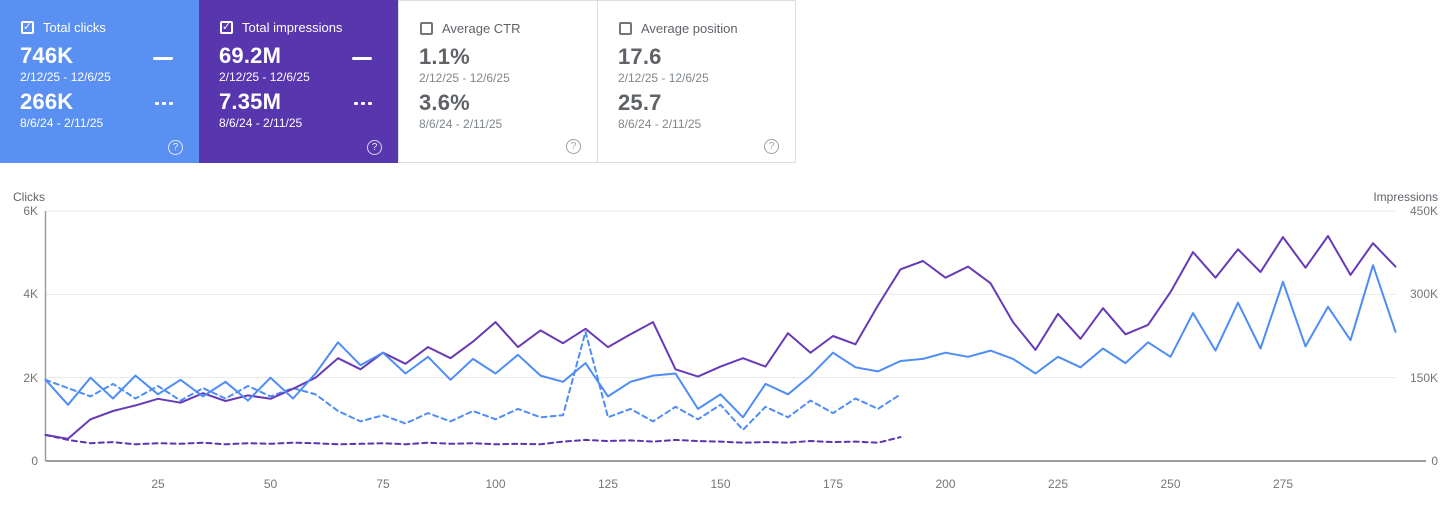 Image resolution: width=1447 pixels, height=516 pixels. Describe the element at coordinates (74, 27) in the screenshot. I see `metric-label: Total clicks` at that location.